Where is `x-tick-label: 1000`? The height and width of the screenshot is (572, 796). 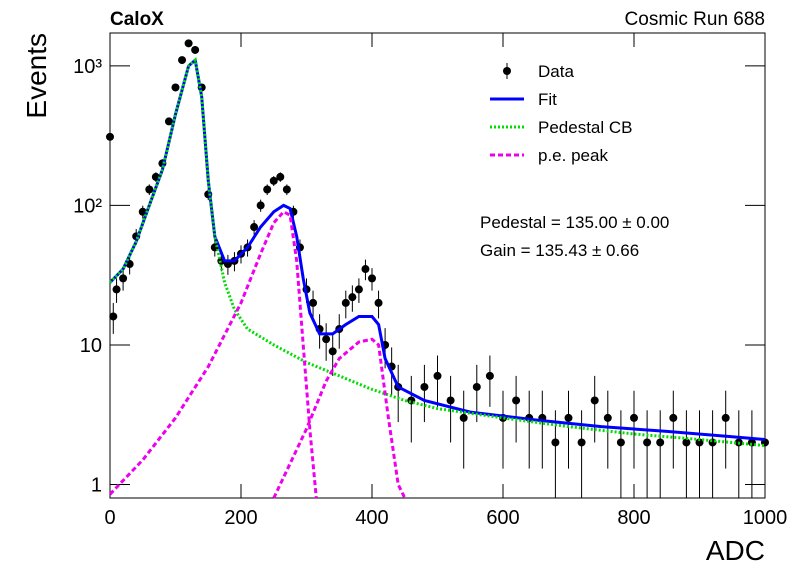
x-tick-label: 1000 is located at coordinates (765, 518).